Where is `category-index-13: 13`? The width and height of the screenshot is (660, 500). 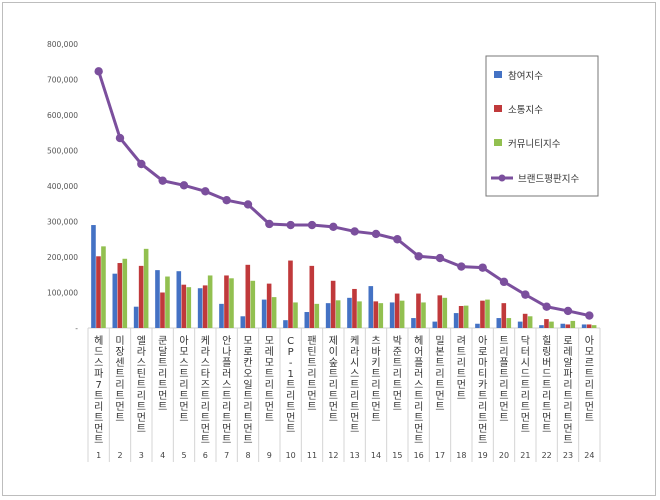 category-index-13: 13 is located at coordinates (355, 455).